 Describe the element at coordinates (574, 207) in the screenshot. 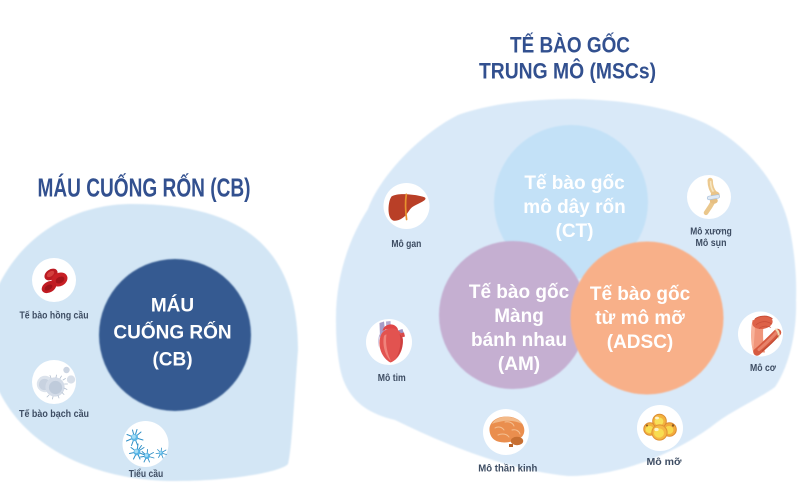

I see `svg-text: mô dây rốn` at that location.